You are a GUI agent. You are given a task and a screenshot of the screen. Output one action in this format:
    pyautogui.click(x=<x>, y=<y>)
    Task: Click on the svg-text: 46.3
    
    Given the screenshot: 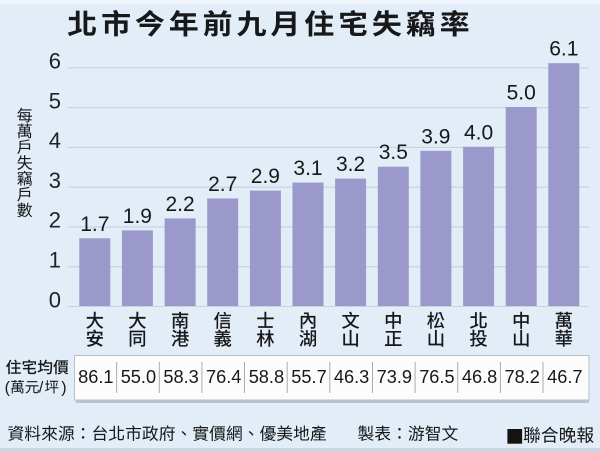 What is the action you would take?
    pyautogui.click(x=351, y=377)
    